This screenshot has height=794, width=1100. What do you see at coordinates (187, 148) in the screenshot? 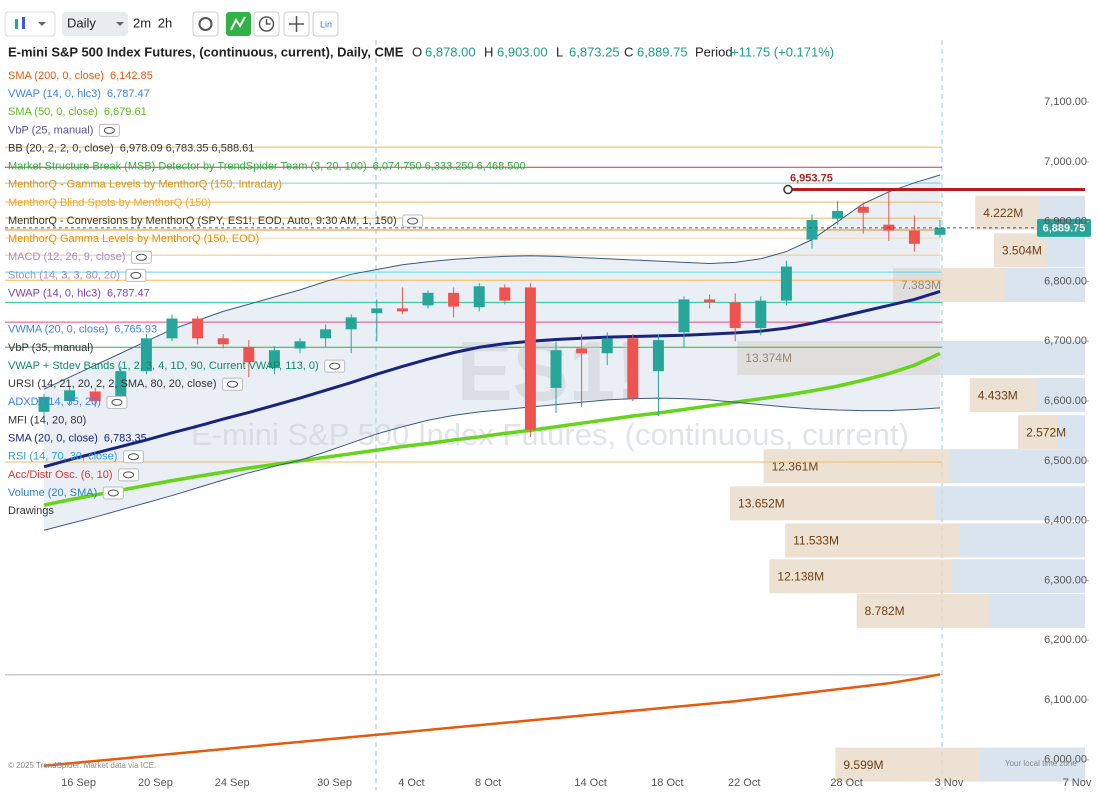
I see `legend-value: 6,978.09 6,783.35 6,588.61` at bounding box center [187, 148].